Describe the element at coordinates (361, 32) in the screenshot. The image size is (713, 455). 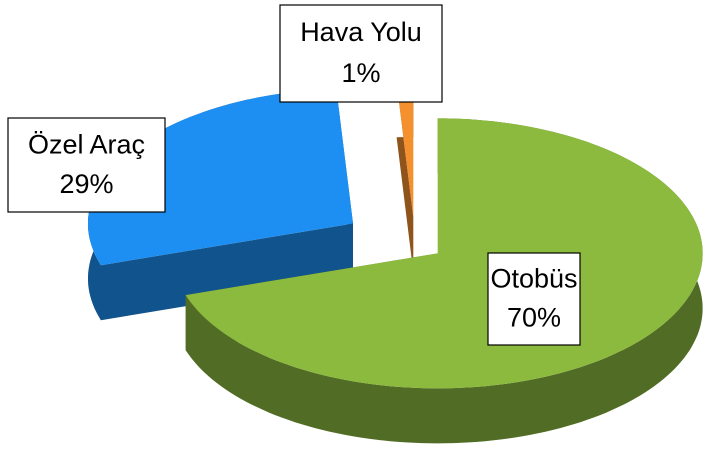
I see `category-label: Hava Yolu` at that location.